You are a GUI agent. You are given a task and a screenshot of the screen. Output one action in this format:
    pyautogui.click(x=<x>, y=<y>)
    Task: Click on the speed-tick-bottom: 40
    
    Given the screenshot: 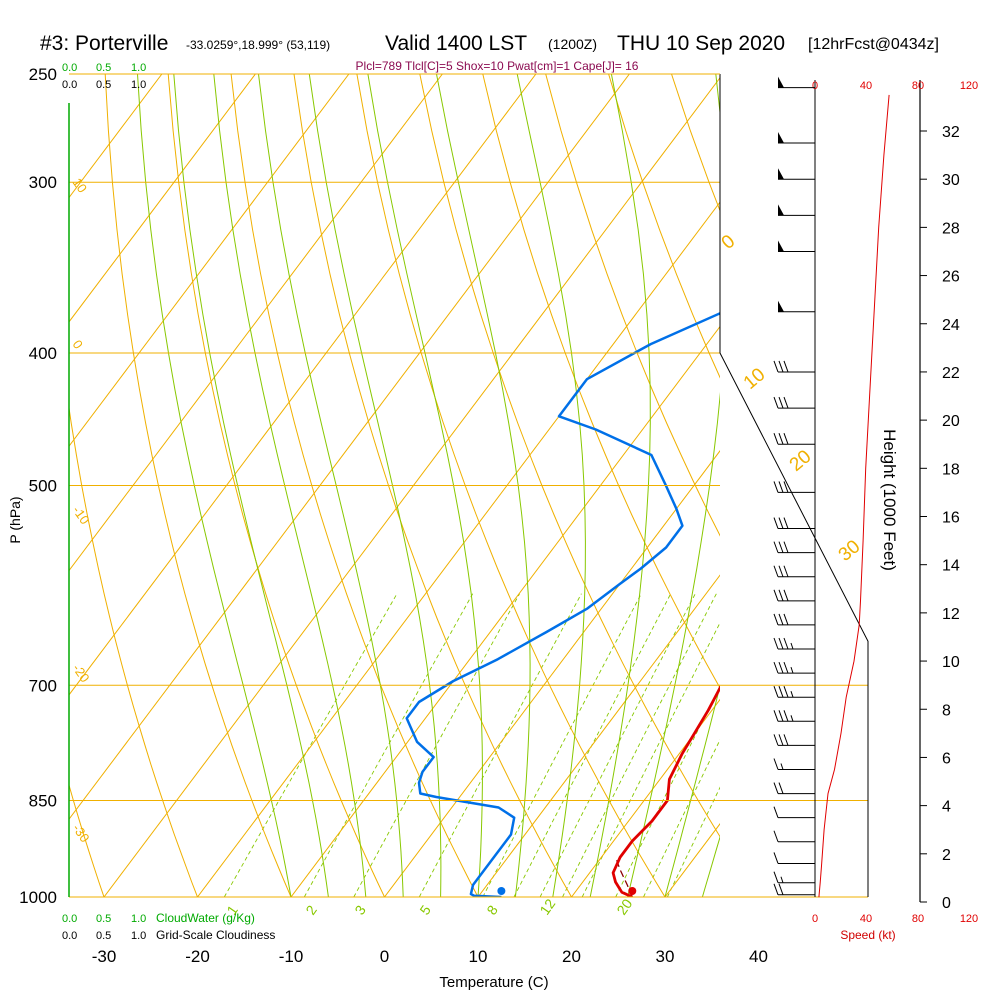 What is the action you would take?
    pyautogui.click(x=866, y=919)
    